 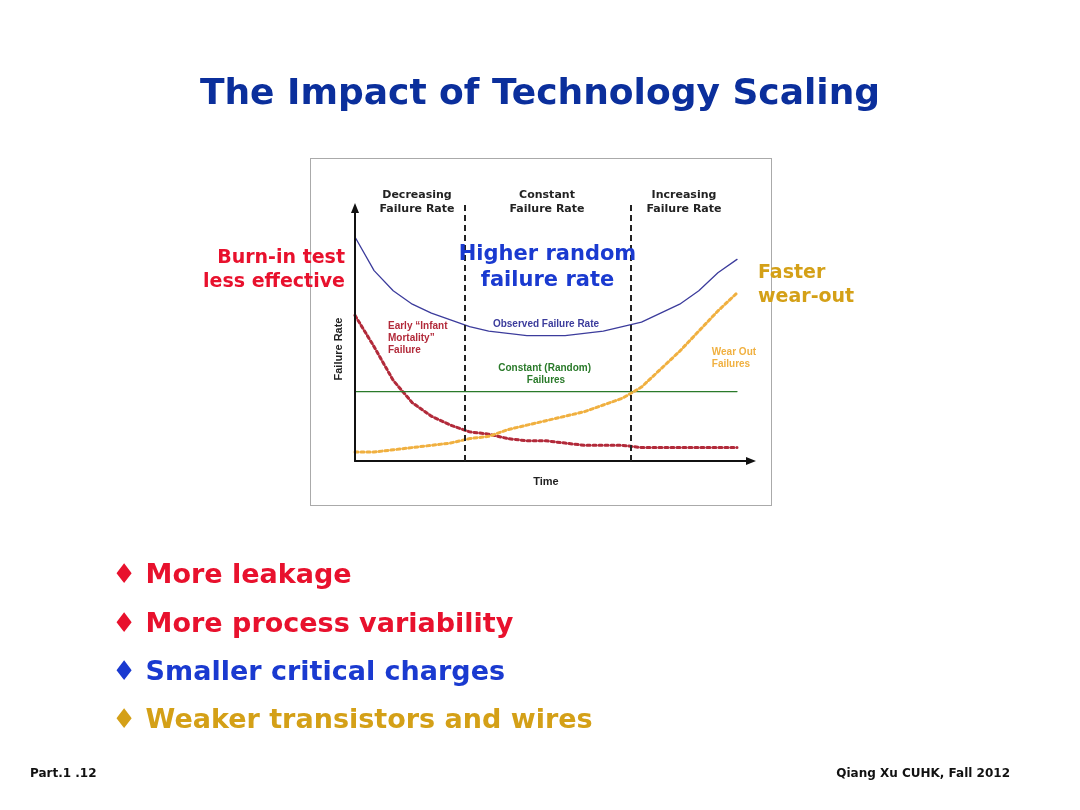 I want to click on x-axis-title: Time, so click(x=546, y=480).